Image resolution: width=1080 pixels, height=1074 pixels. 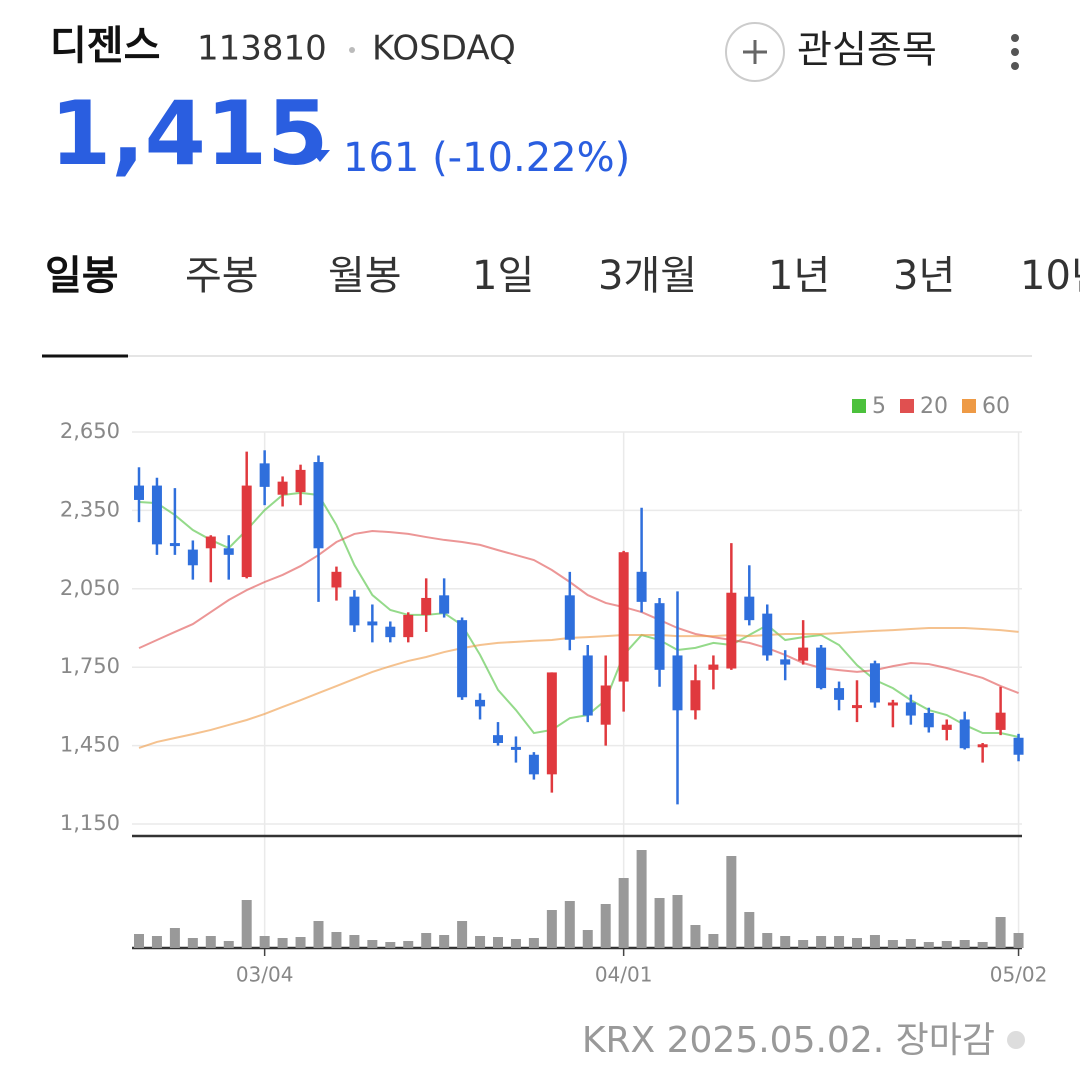 What do you see at coordinates (562, 276) in the screenshot?
I see `tabs: 일봉 주봉 월봉 1일 3개월 1년 3년 10년` at bounding box center [562, 276].